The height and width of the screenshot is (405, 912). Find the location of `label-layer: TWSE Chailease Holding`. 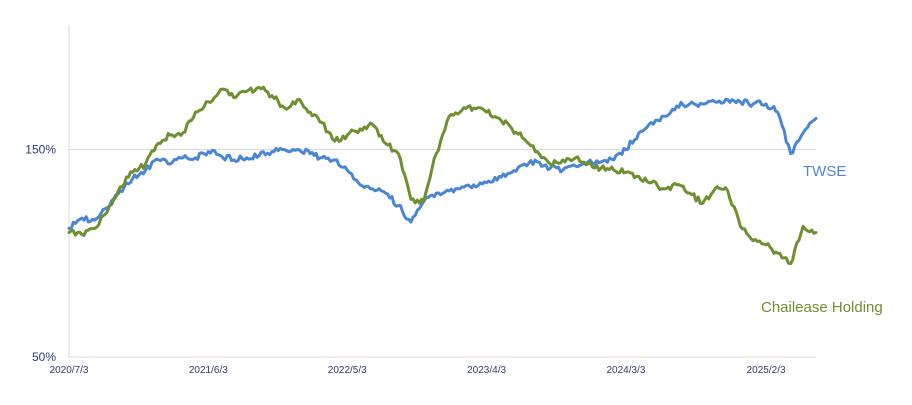

label-layer: TWSE Chailease Holding is located at coordinates (822, 239).